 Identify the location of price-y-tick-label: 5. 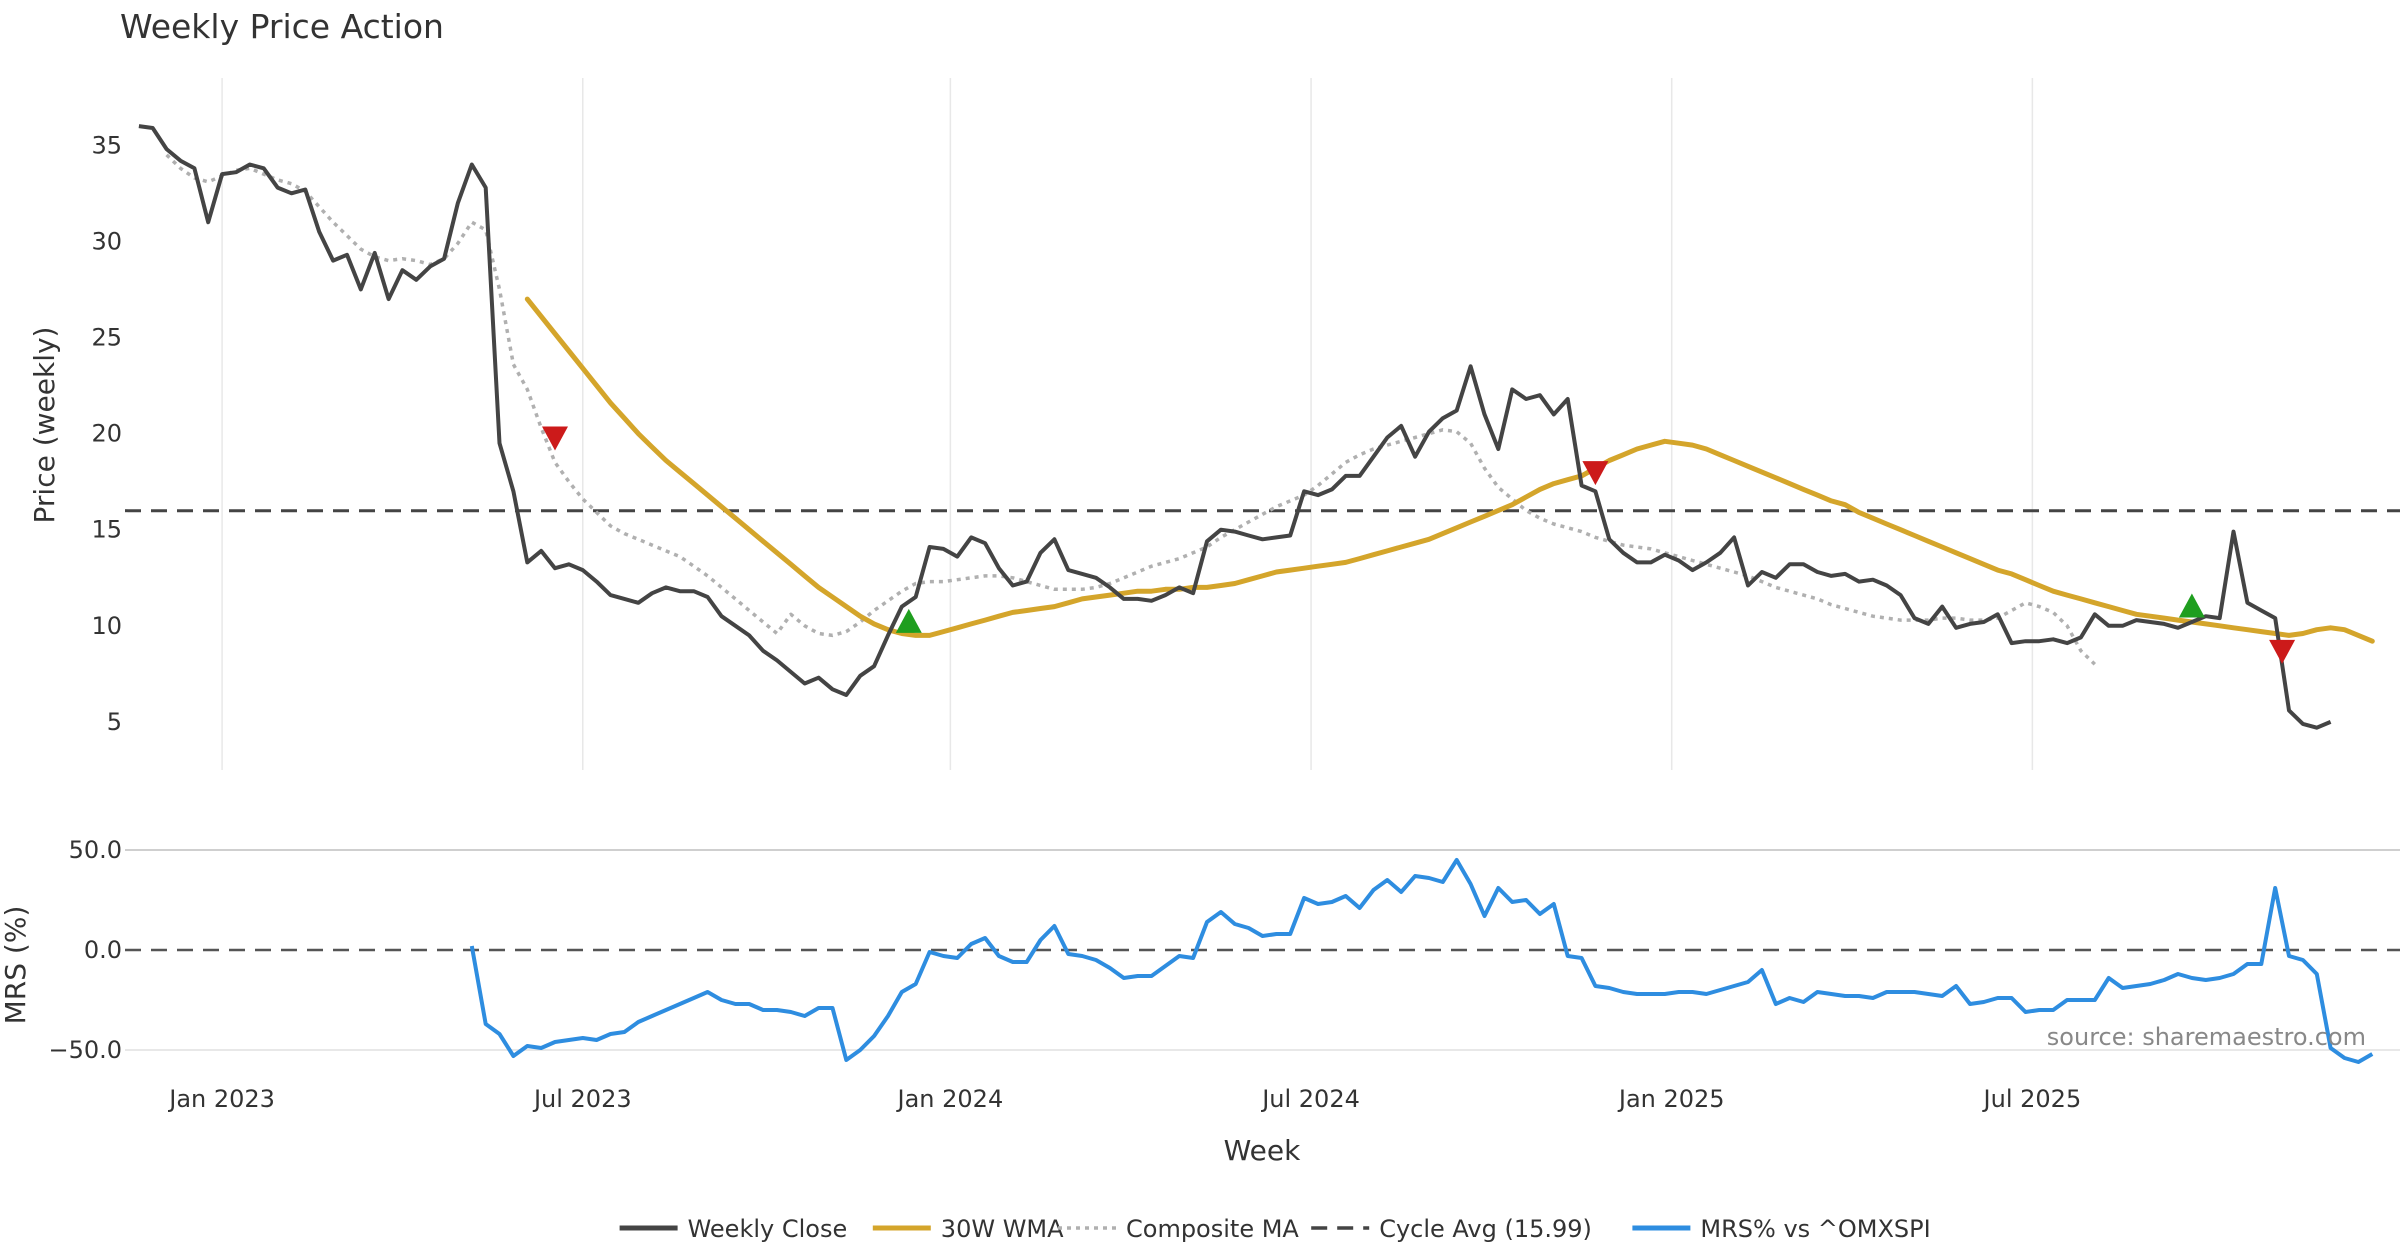
(114, 722).